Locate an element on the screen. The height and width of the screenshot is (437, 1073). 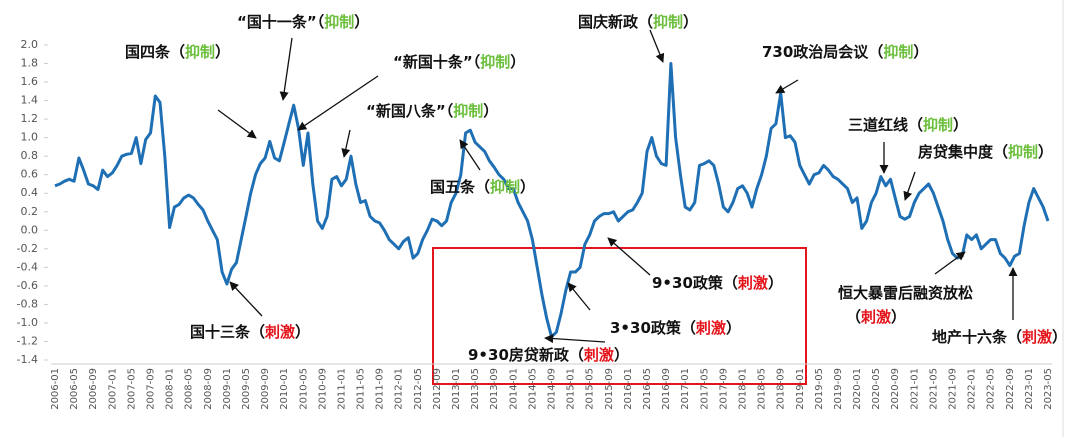
x-tick-label: 2015-01 is located at coordinates (571, 389).